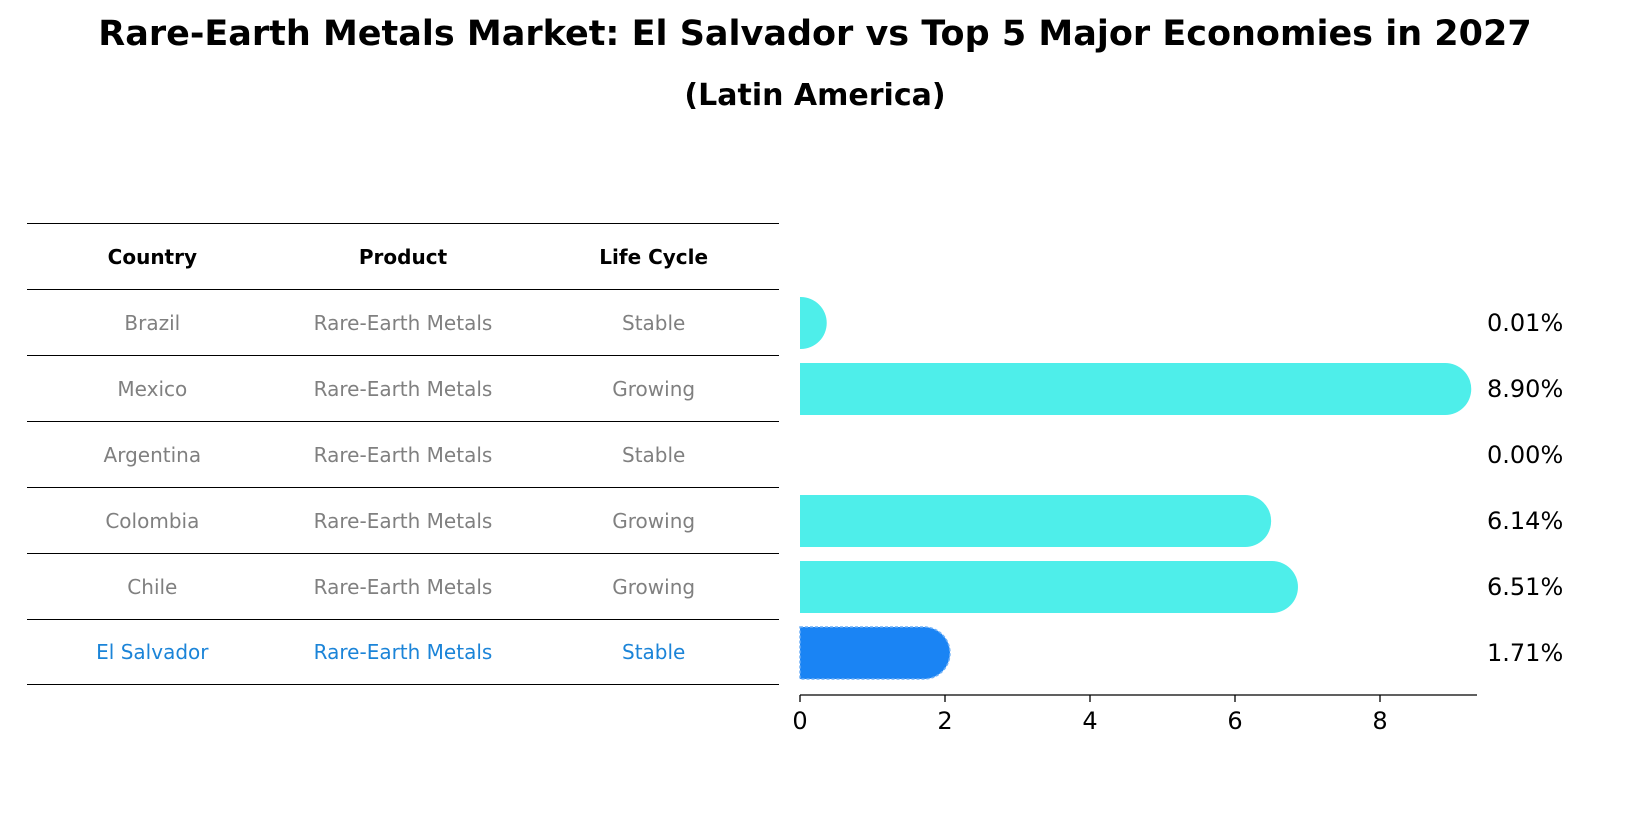 The image size is (1630, 823). What do you see at coordinates (944, 721) in the screenshot?
I see `x-tick-label: 2` at bounding box center [944, 721].